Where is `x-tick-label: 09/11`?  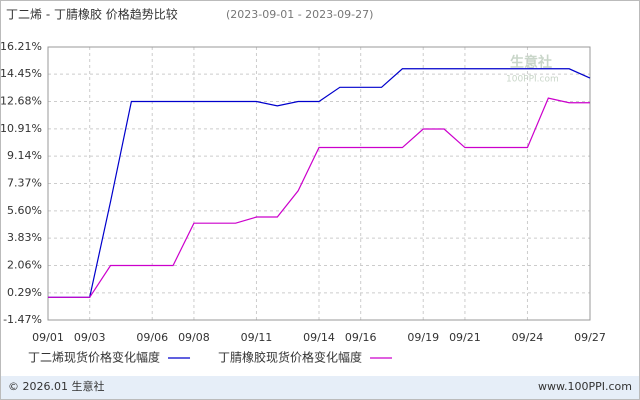
x-tick-label: 09/11 is located at coordinates (257, 337).